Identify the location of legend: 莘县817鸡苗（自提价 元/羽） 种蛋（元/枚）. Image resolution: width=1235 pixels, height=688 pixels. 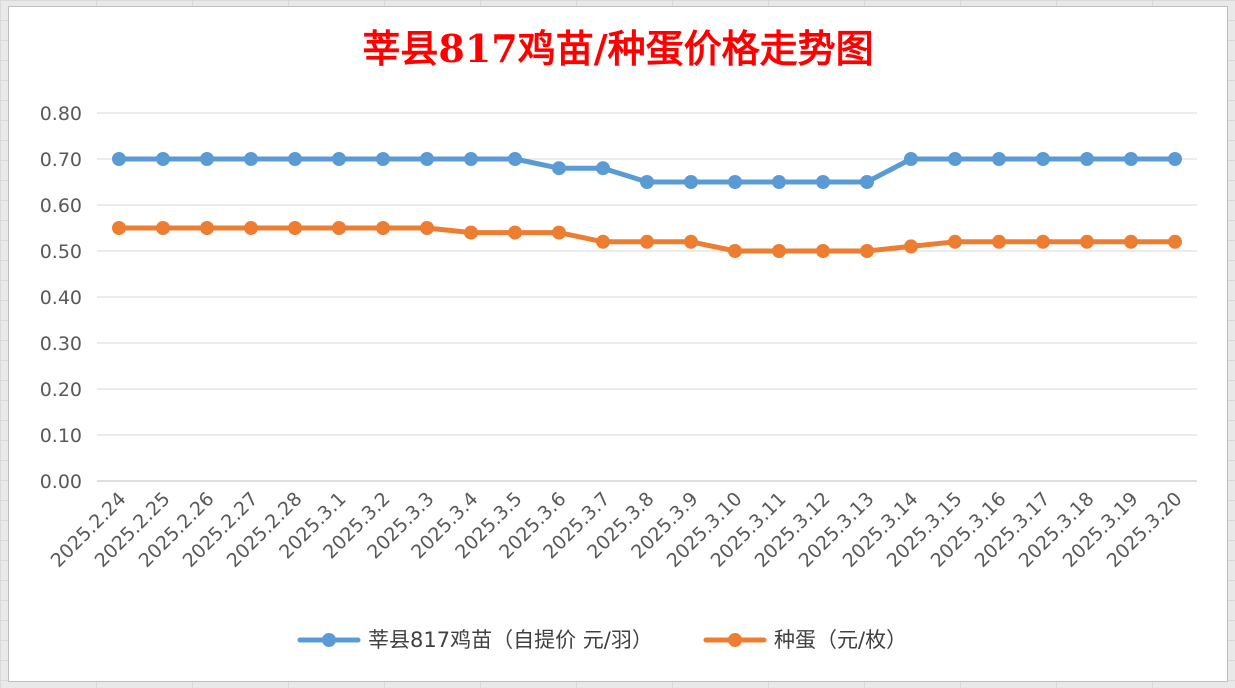
(602, 640).